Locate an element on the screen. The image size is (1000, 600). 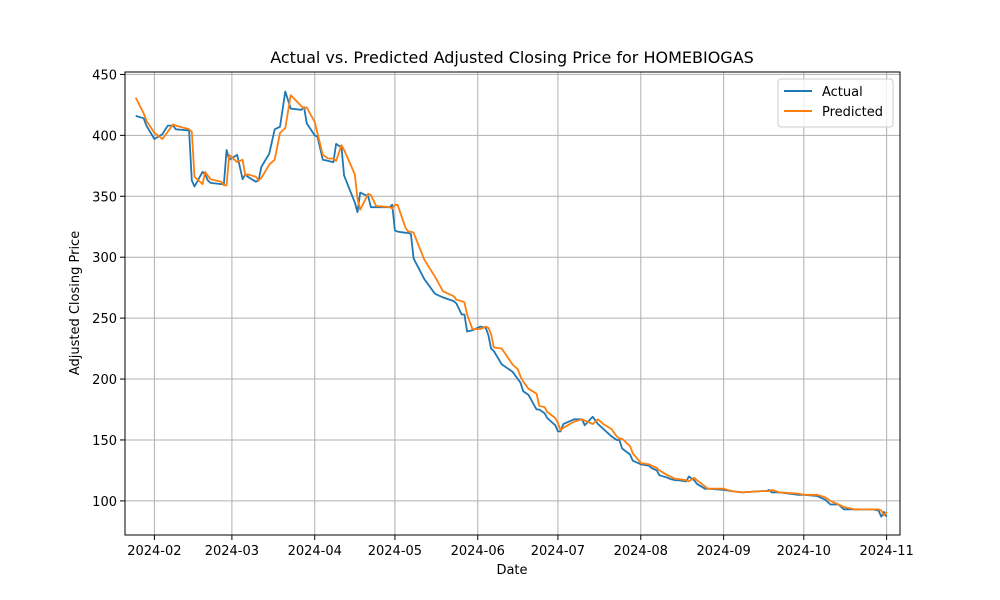
x-tick-label: 2024-05 is located at coordinates (395, 551).